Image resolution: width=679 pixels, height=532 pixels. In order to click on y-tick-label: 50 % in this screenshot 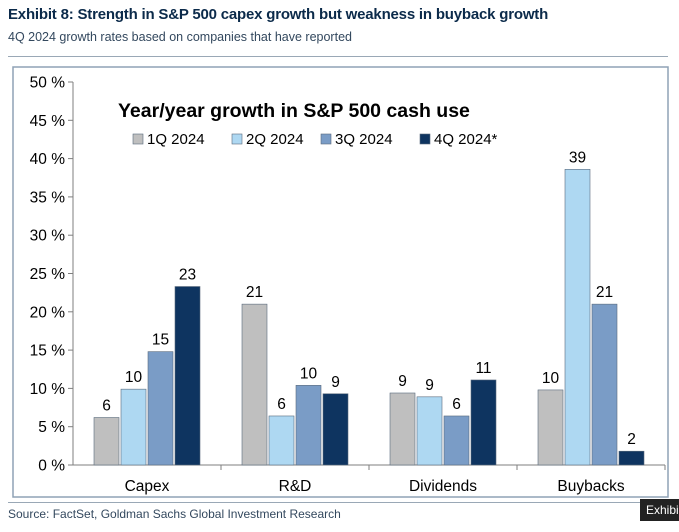, I will do `click(48, 83)`.